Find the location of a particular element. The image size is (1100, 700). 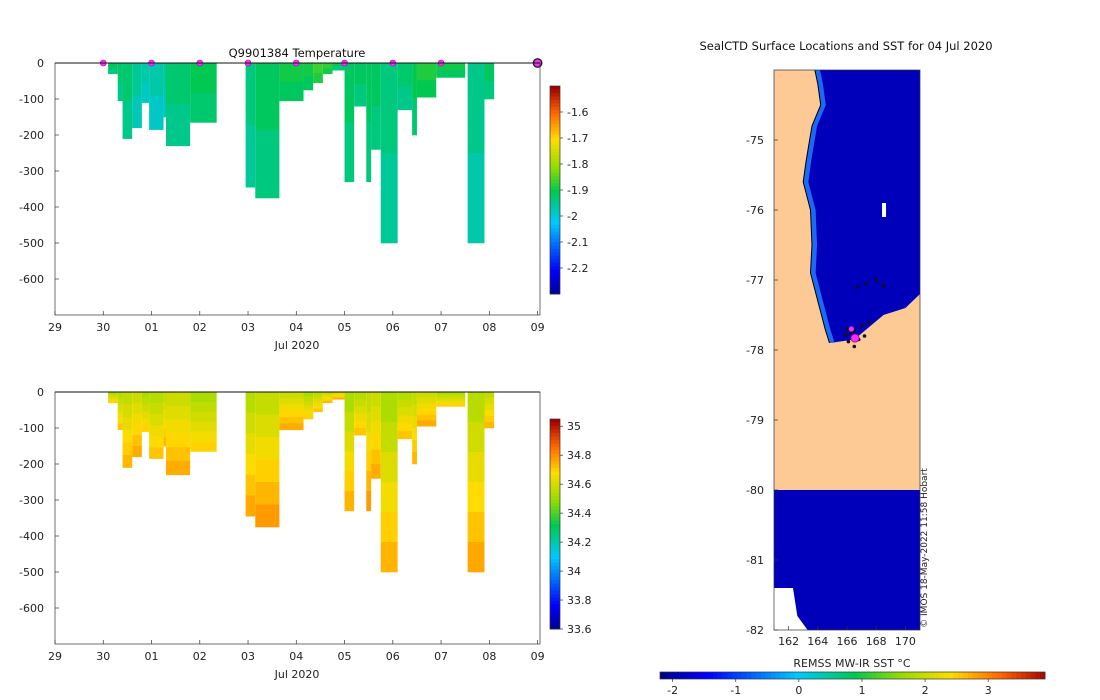

y-tick-label: -600 is located at coordinates (31, 608).